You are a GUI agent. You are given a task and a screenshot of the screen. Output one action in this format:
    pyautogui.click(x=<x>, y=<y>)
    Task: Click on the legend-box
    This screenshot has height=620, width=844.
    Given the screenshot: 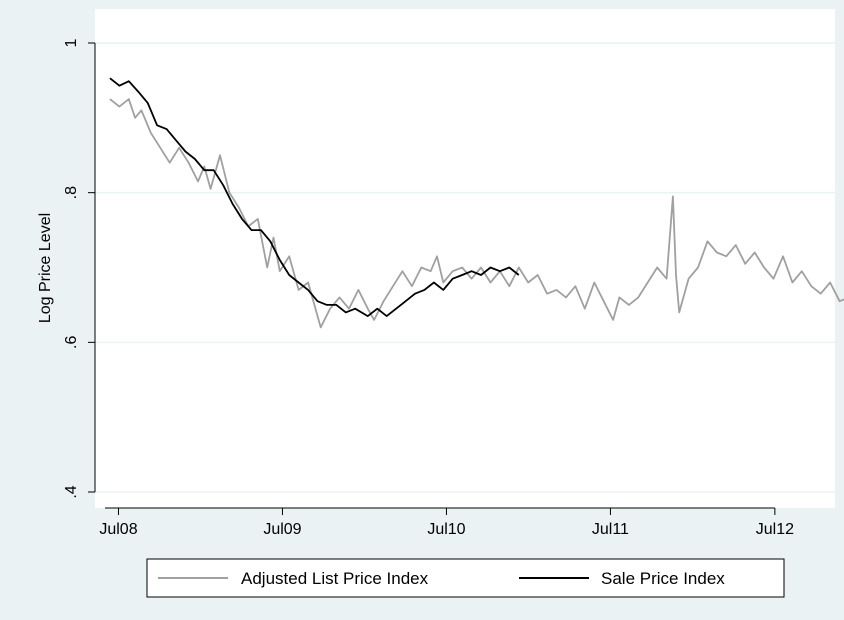 What is the action you would take?
    pyautogui.click(x=465, y=578)
    